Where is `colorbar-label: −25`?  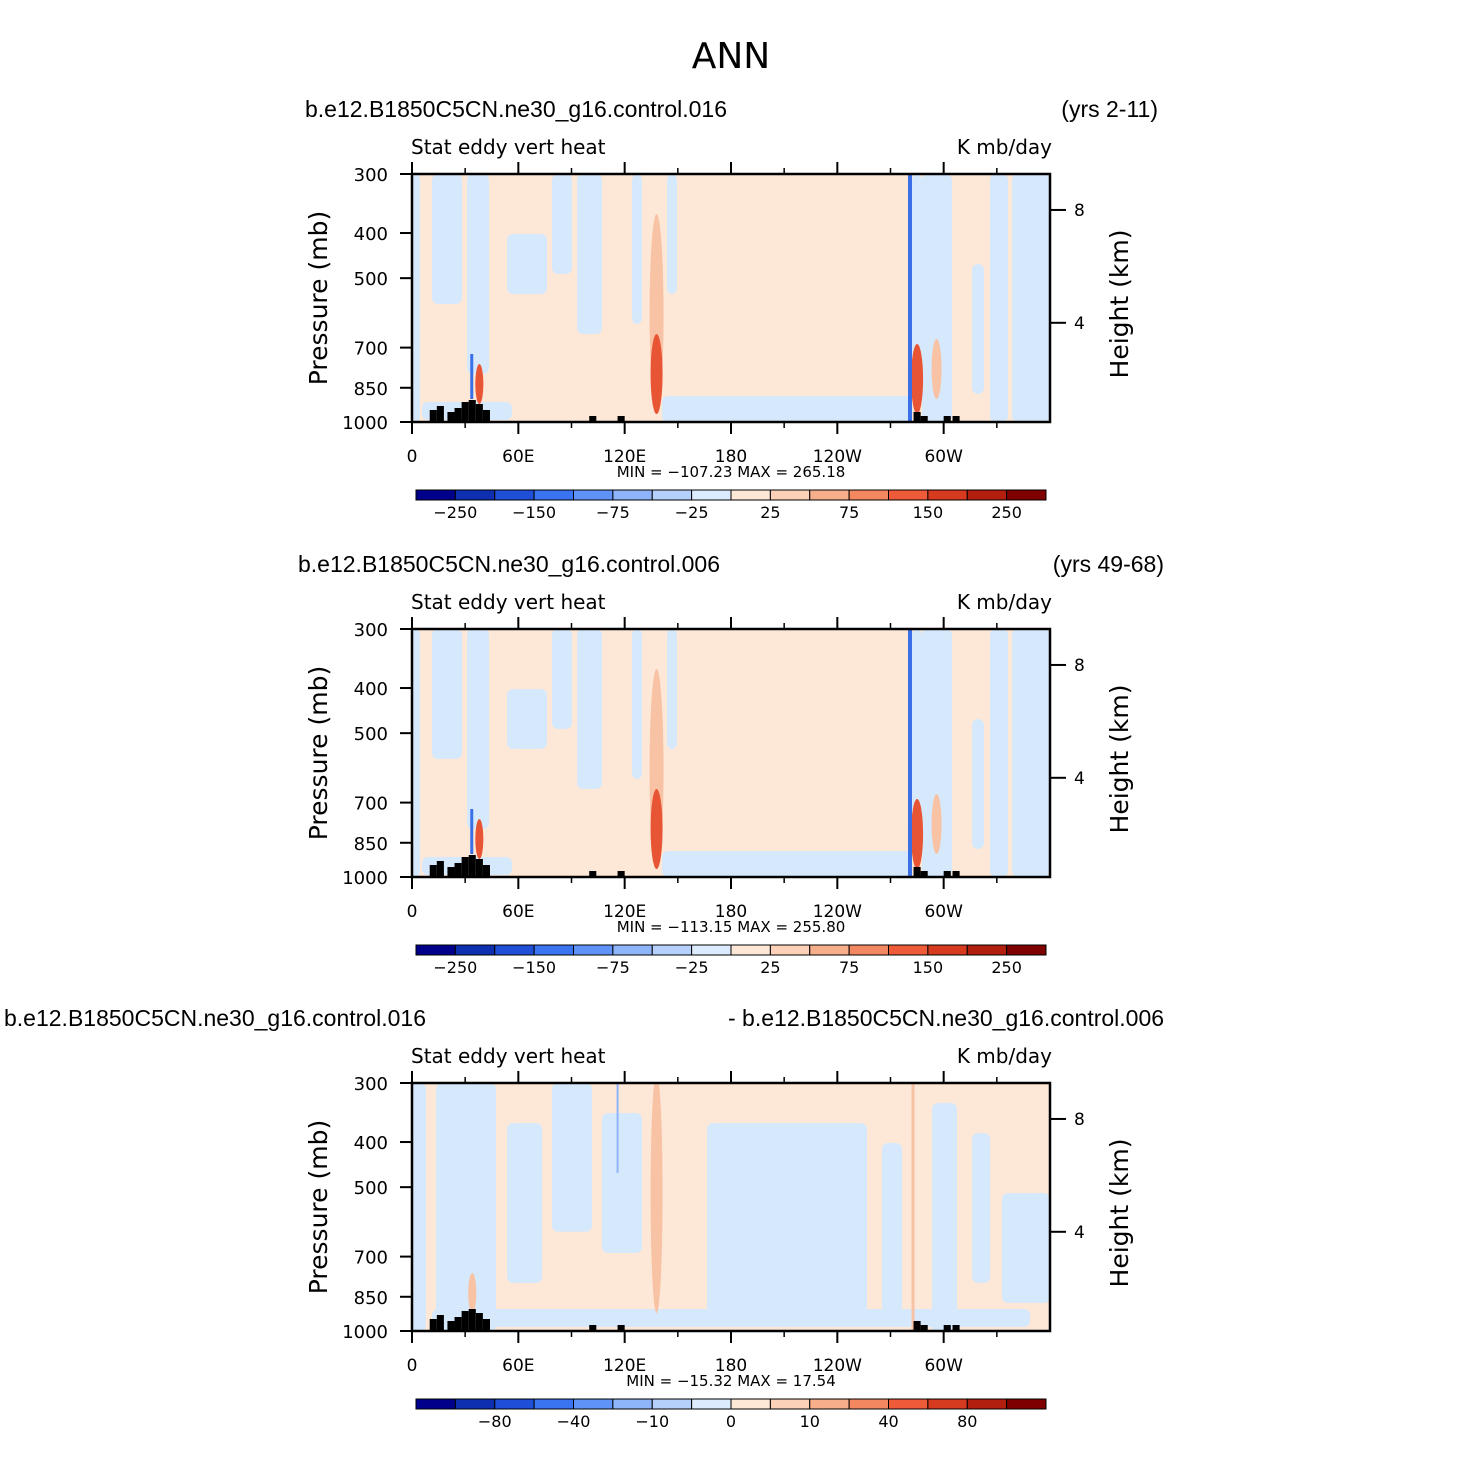
colorbar-label: −25 is located at coordinates (692, 967).